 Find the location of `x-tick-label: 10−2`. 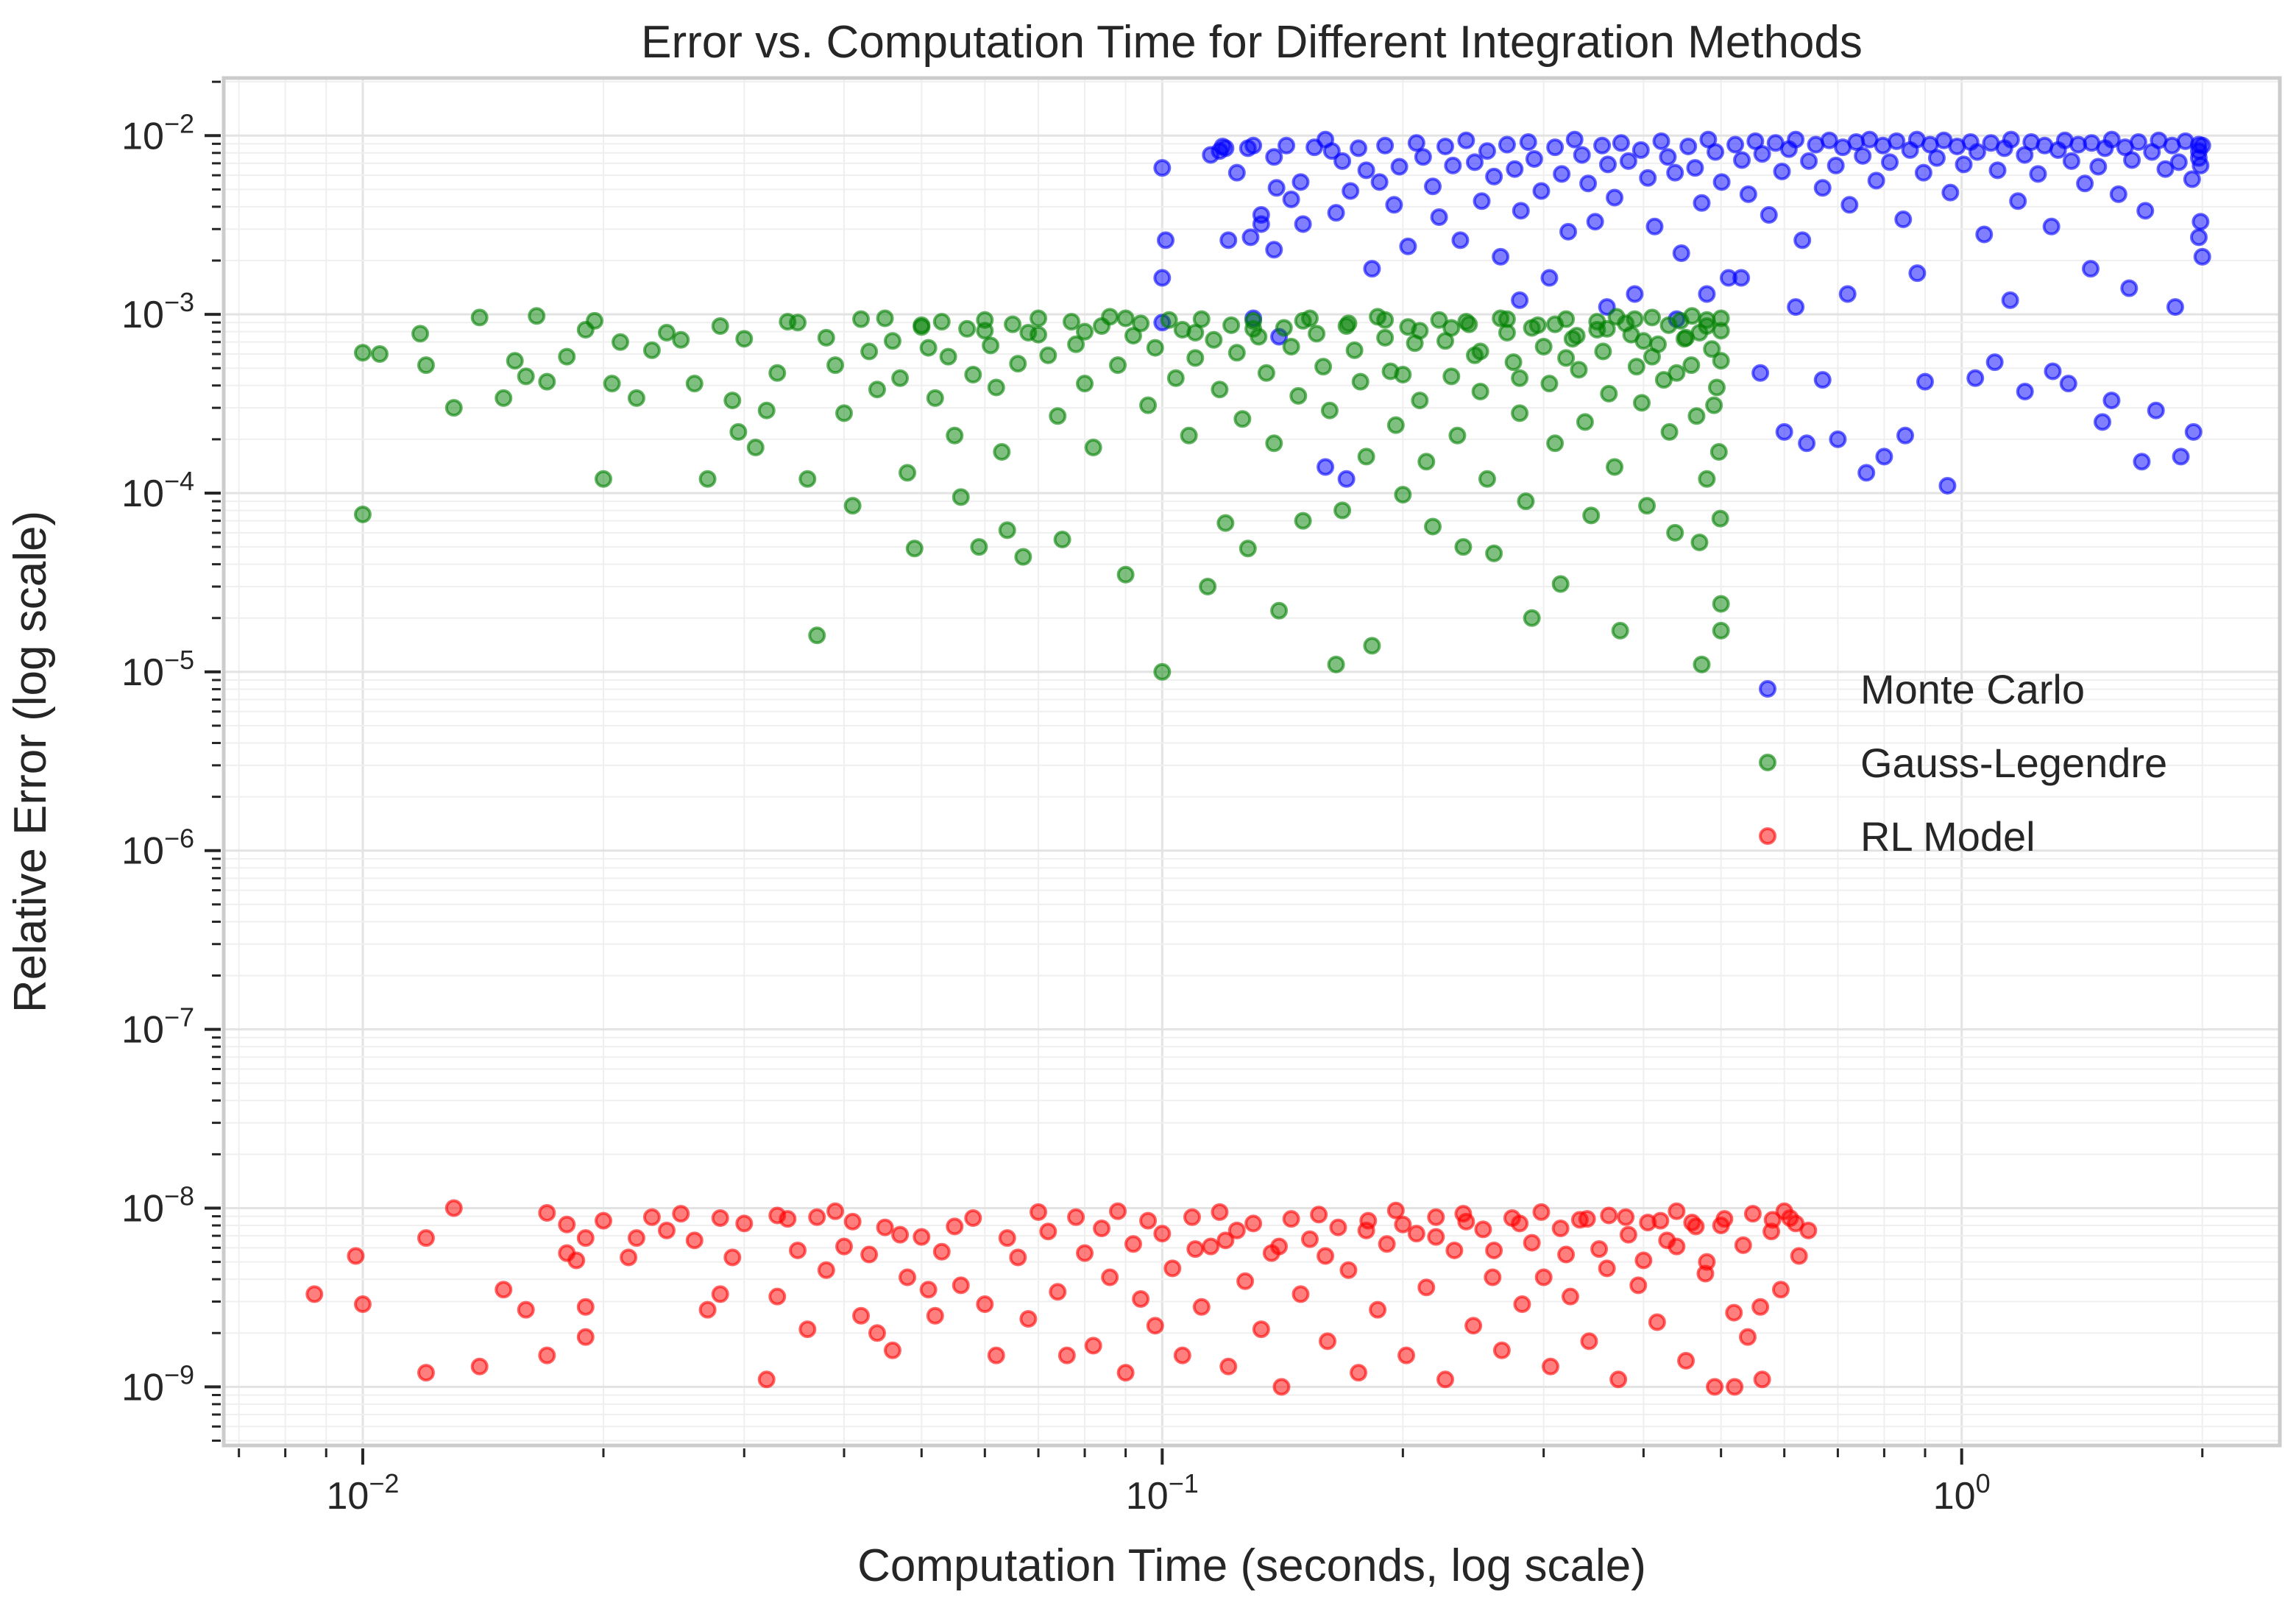

x-tick-label: 10−2 is located at coordinates (363, 1493).